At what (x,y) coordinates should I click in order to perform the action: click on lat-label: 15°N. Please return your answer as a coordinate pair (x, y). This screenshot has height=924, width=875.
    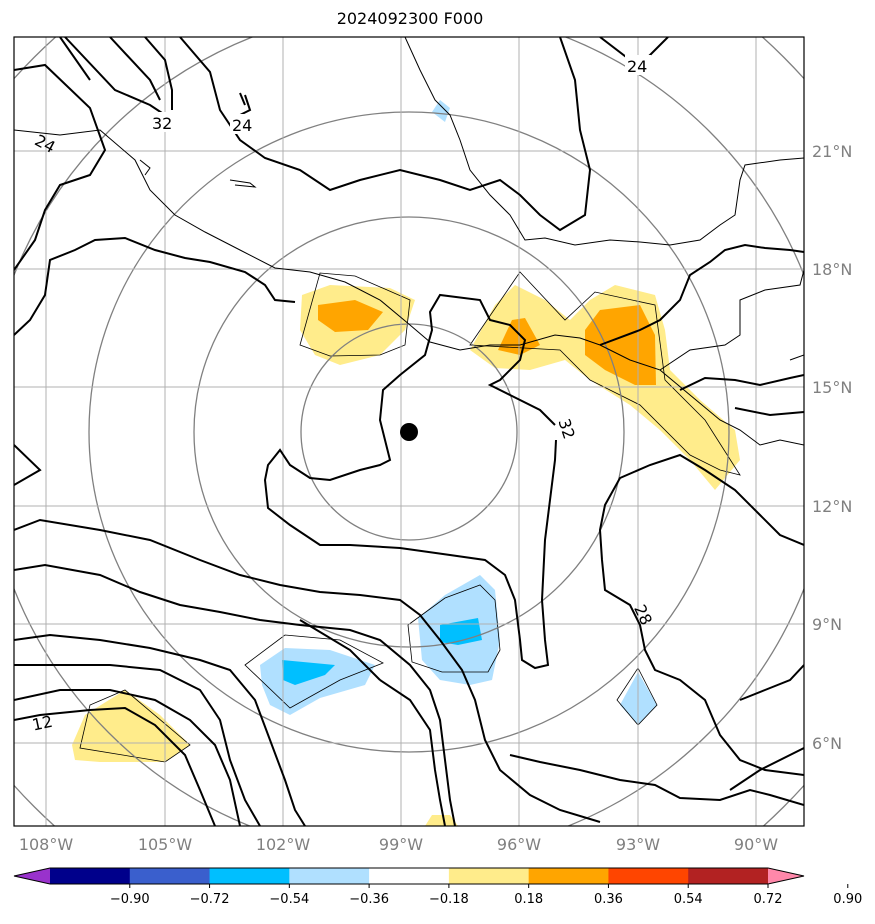
    Looking at the image, I should click on (832, 387).